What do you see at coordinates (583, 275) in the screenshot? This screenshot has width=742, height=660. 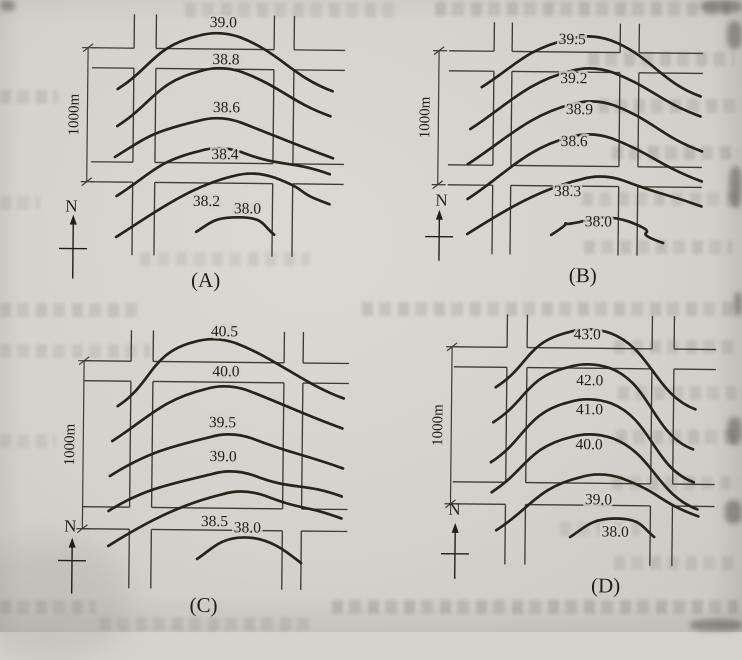 I see `panel-letter-label: (B)` at bounding box center [583, 275].